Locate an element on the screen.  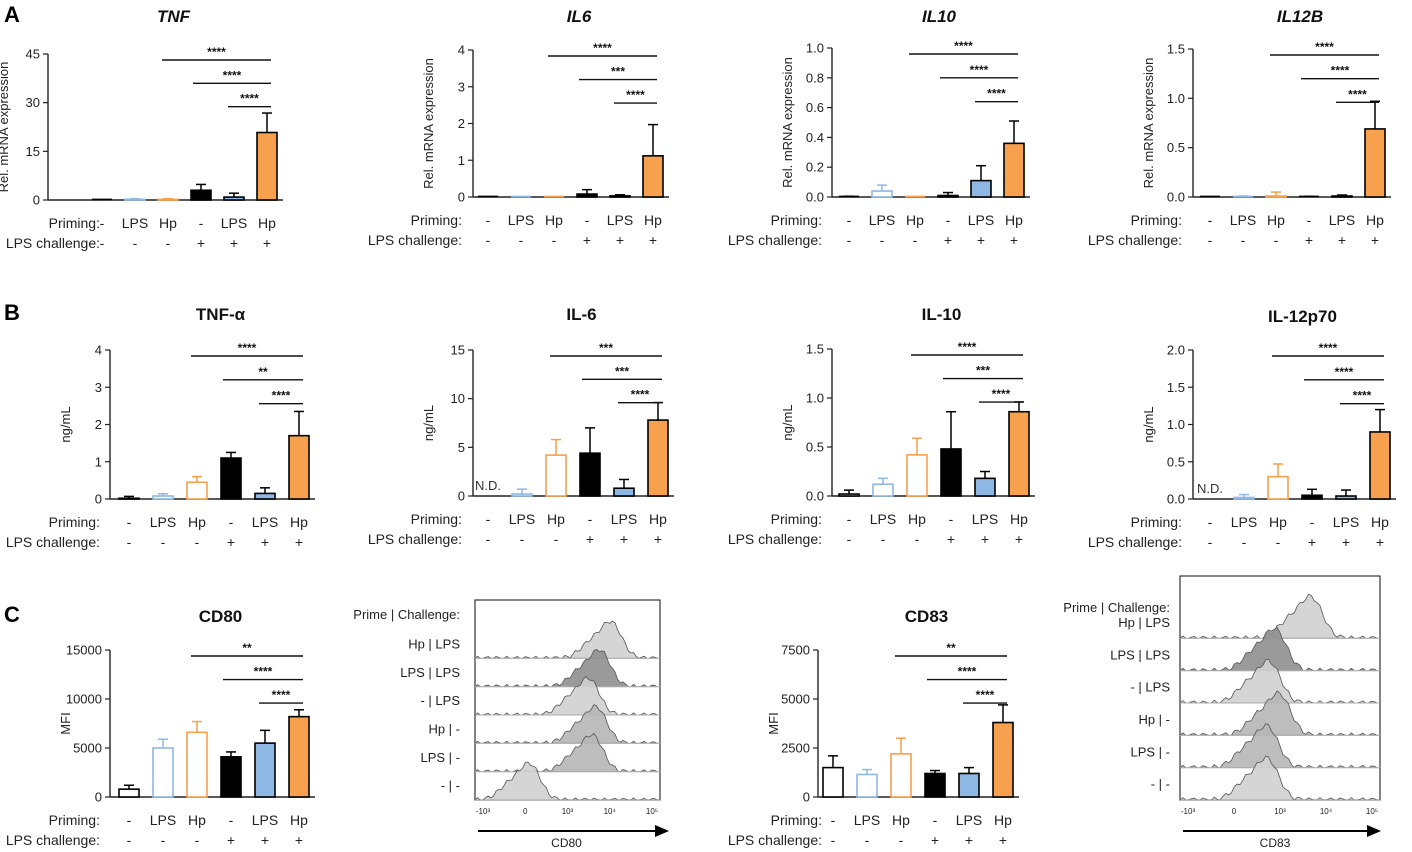
y-tick-label: 30 is located at coordinates (33, 102).